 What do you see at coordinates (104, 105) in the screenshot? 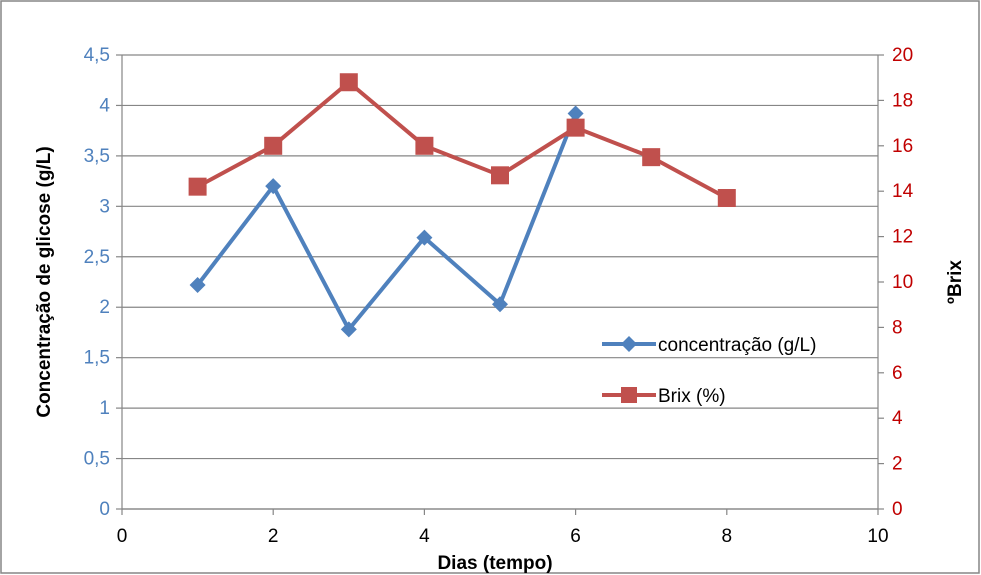
I see `y-left-tick-label: 4` at bounding box center [104, 105].